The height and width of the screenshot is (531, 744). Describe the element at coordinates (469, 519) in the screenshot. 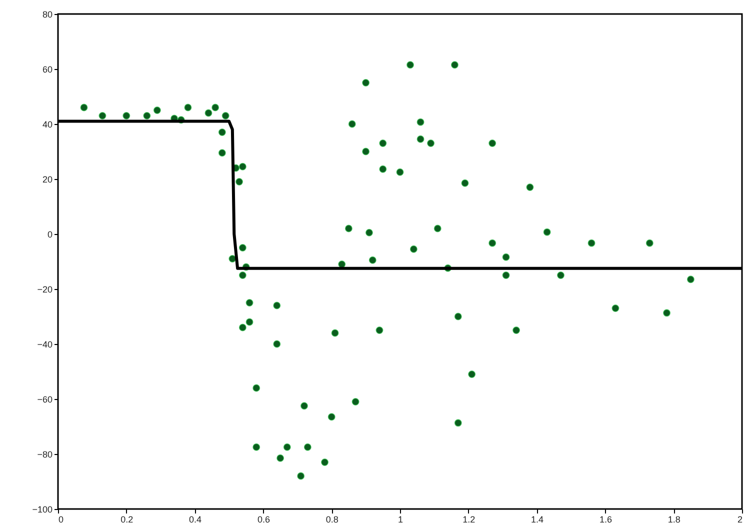

I see `x-tick-label: 1.2` at that location.